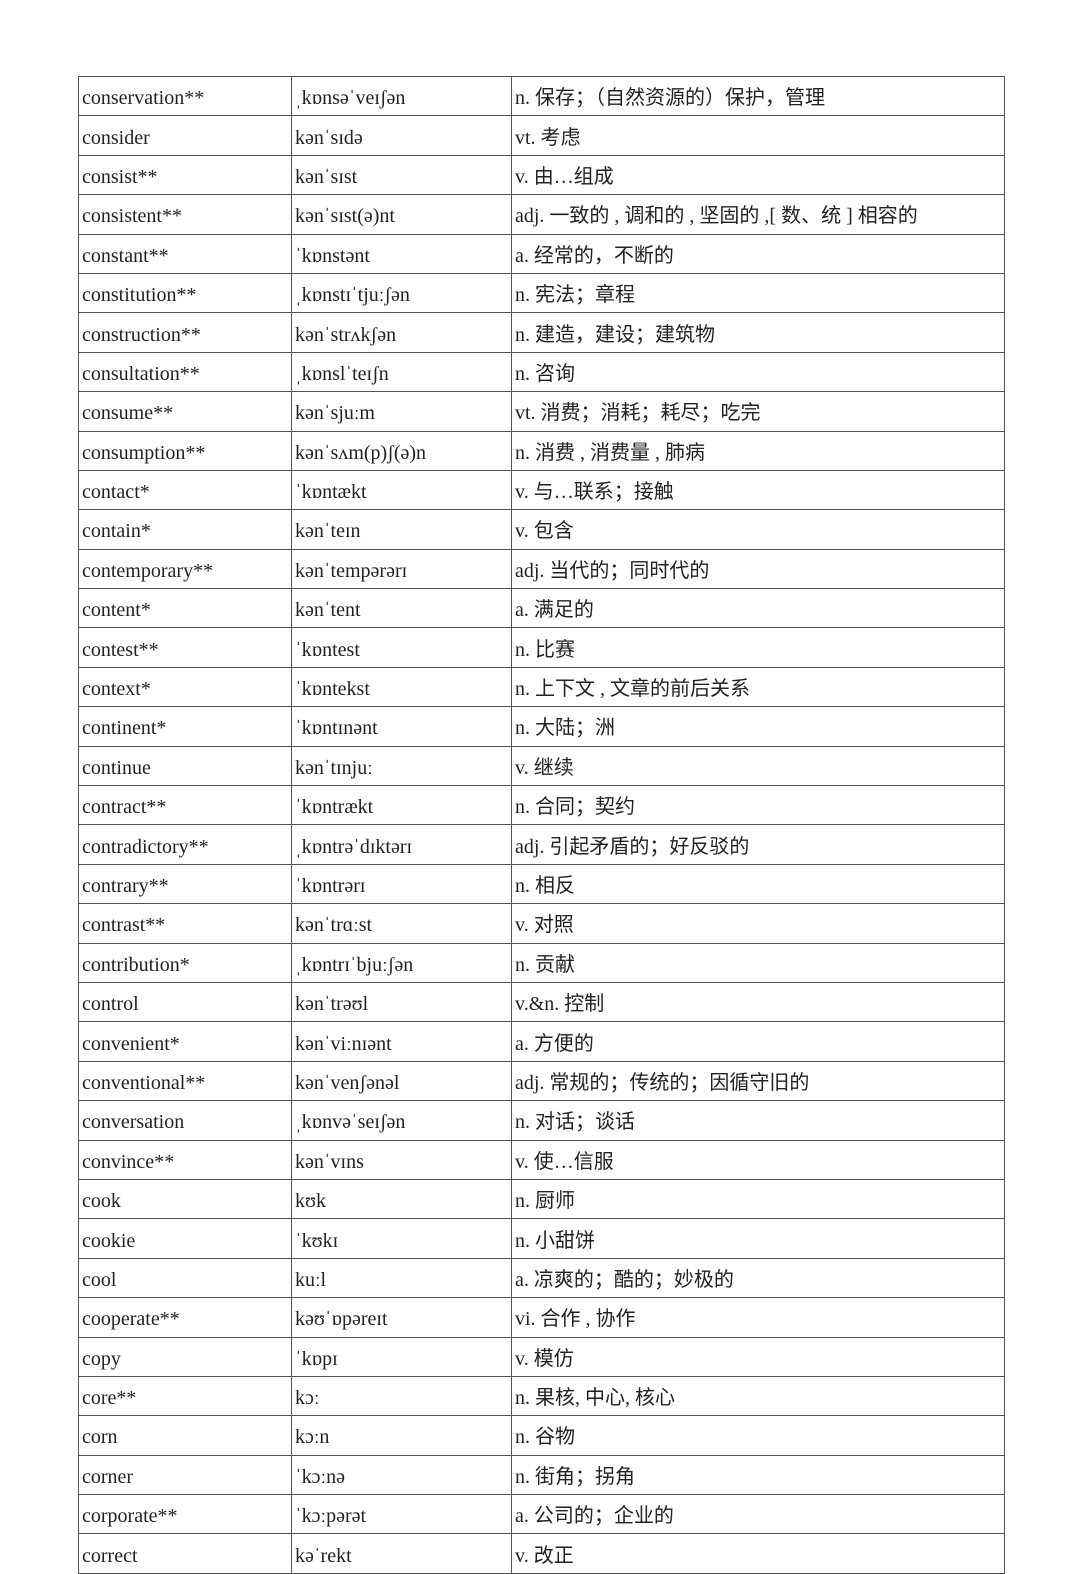  What do you see at coordinates (401, 214) in the screenshot?
I see `phonetic-cell: kənˈsɪst(ə)nt` at bounding box center [401, 214].